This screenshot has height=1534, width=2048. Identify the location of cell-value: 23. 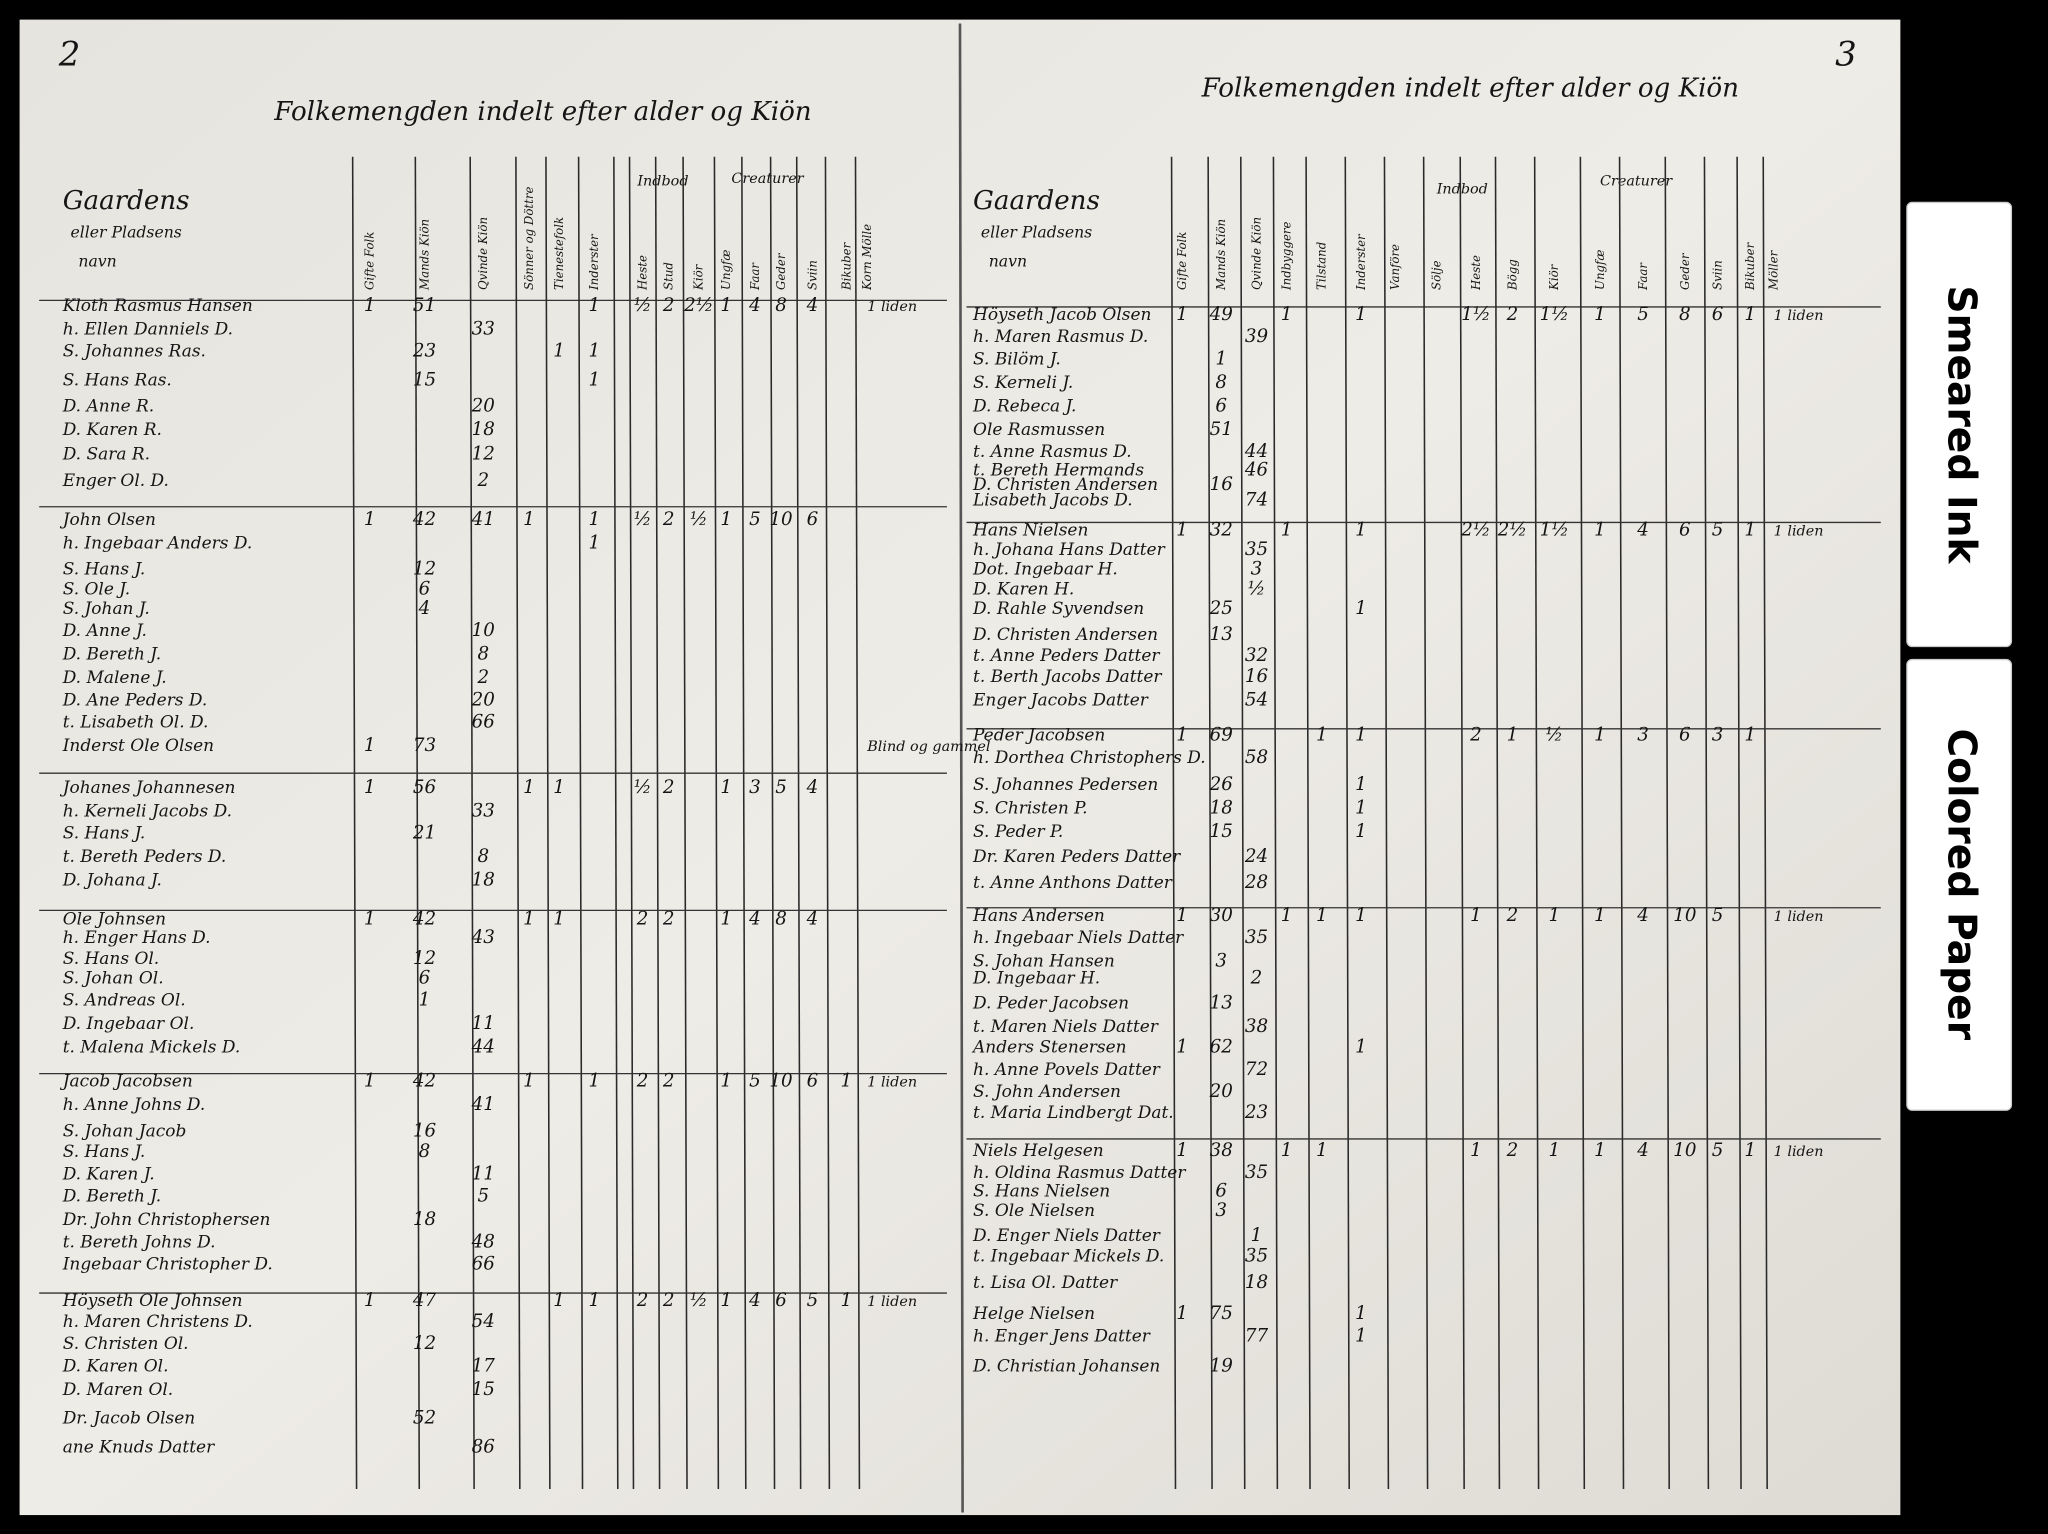
(424, 351).